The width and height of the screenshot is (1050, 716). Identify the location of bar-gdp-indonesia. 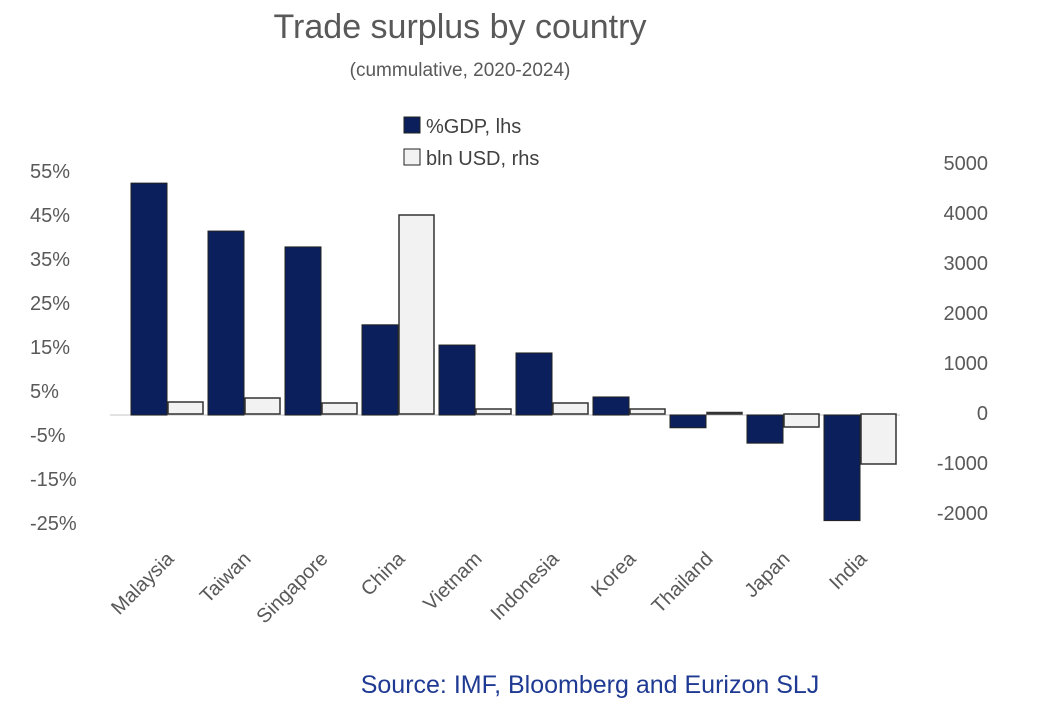
(534, 384).